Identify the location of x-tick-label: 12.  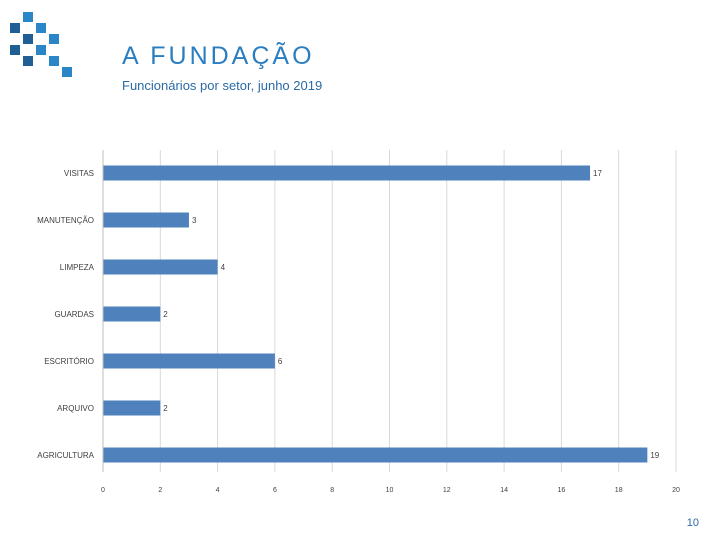
(447, 490).